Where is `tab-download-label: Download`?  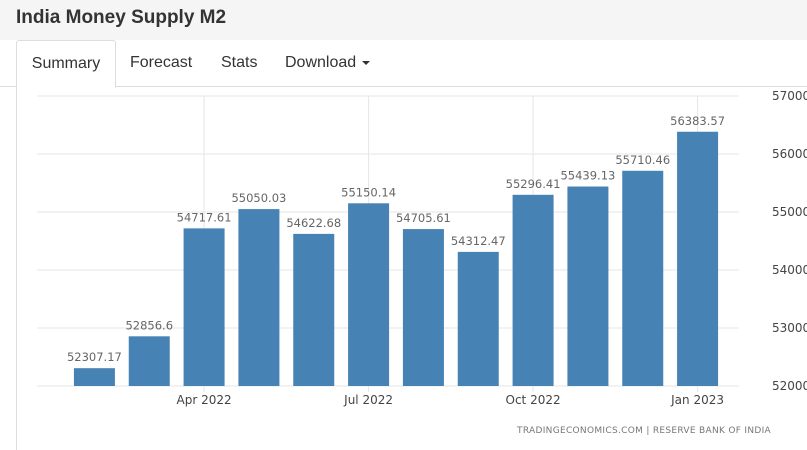 tab-download-label: Download is located at coordinates (321, 62).